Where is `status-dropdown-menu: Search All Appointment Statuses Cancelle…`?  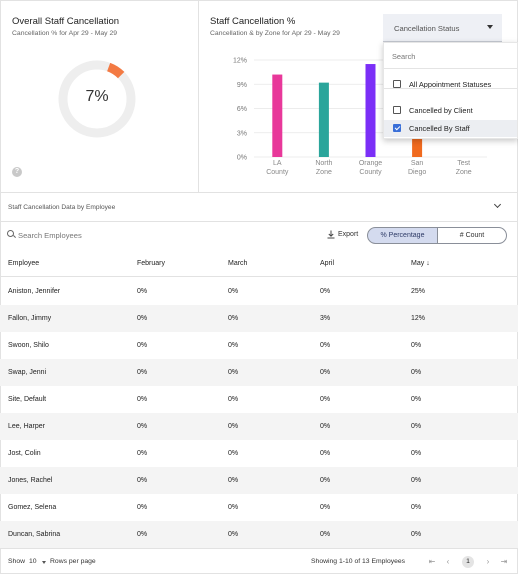 status-dropdown-menu: Search All Appointment Statuses Cancelle… is located at coordinates (450, 90).